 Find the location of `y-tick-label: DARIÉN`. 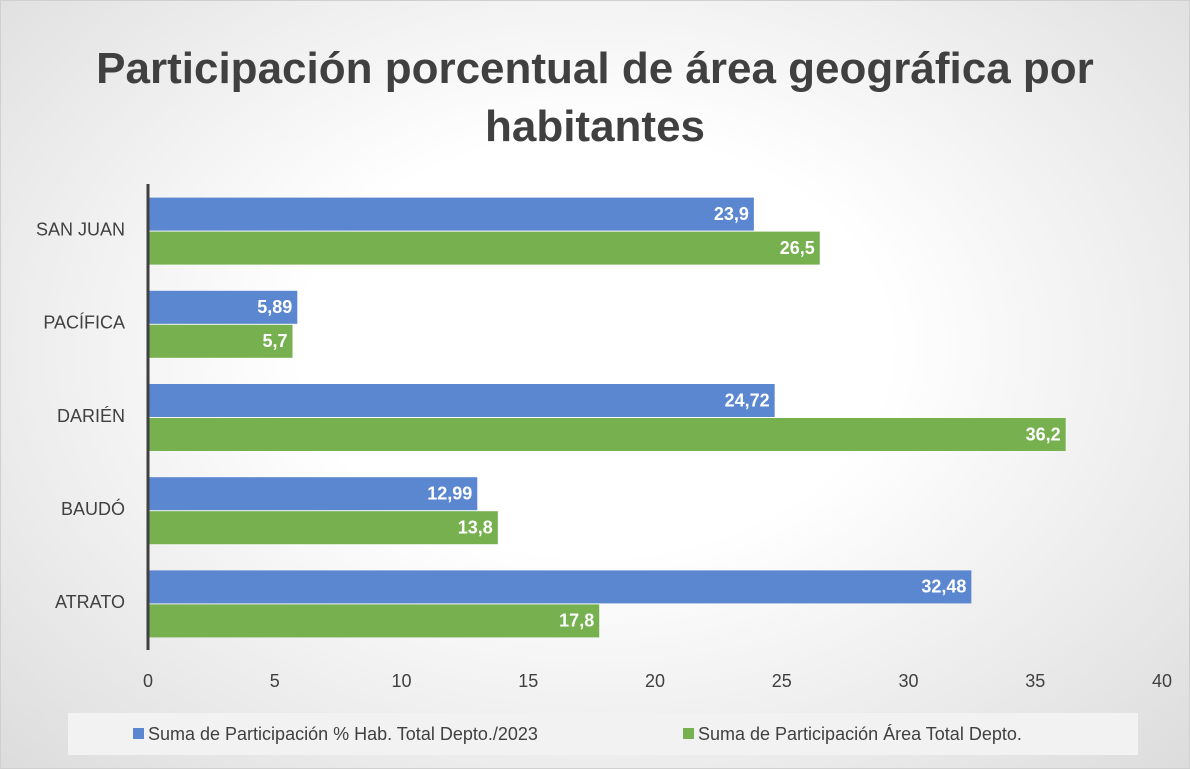

y-tick-label: DARIÉN is located at coordinates (91, 416).